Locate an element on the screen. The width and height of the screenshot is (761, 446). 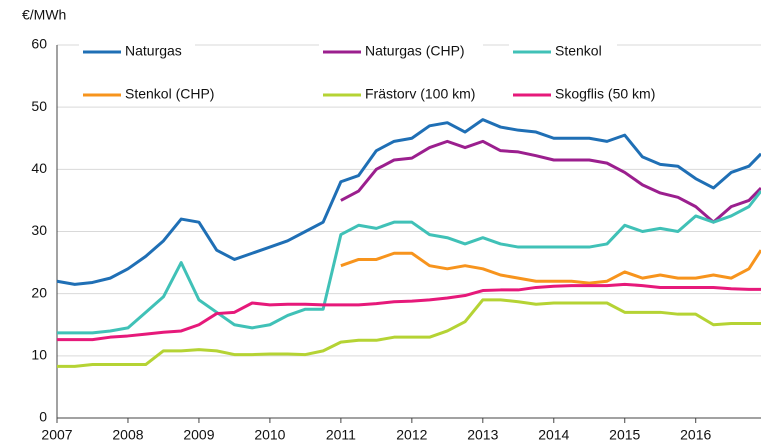
legend-label: Naturgas (CHP) is located at coordinates (415, 51).